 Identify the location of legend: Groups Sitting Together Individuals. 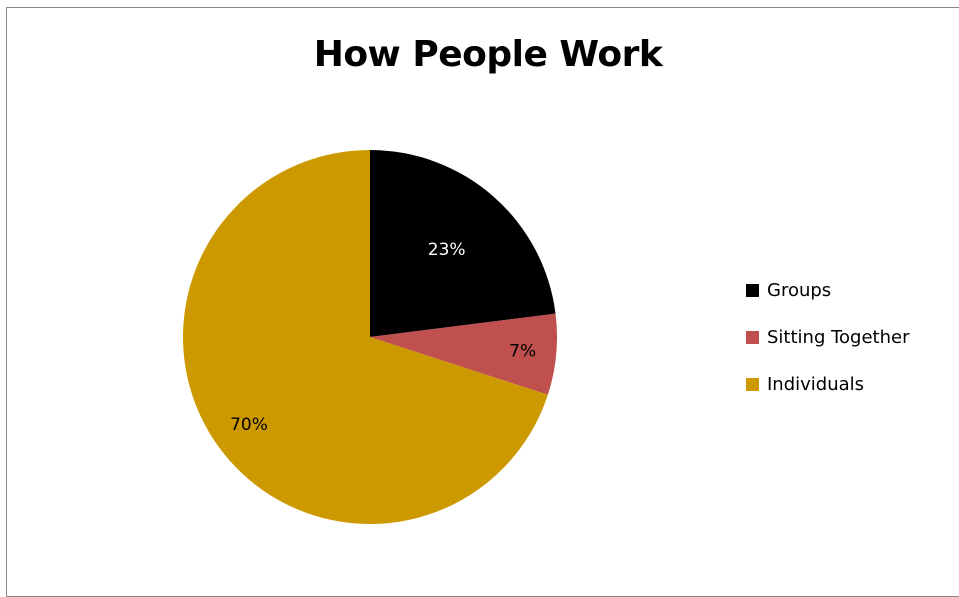
(828, 348).